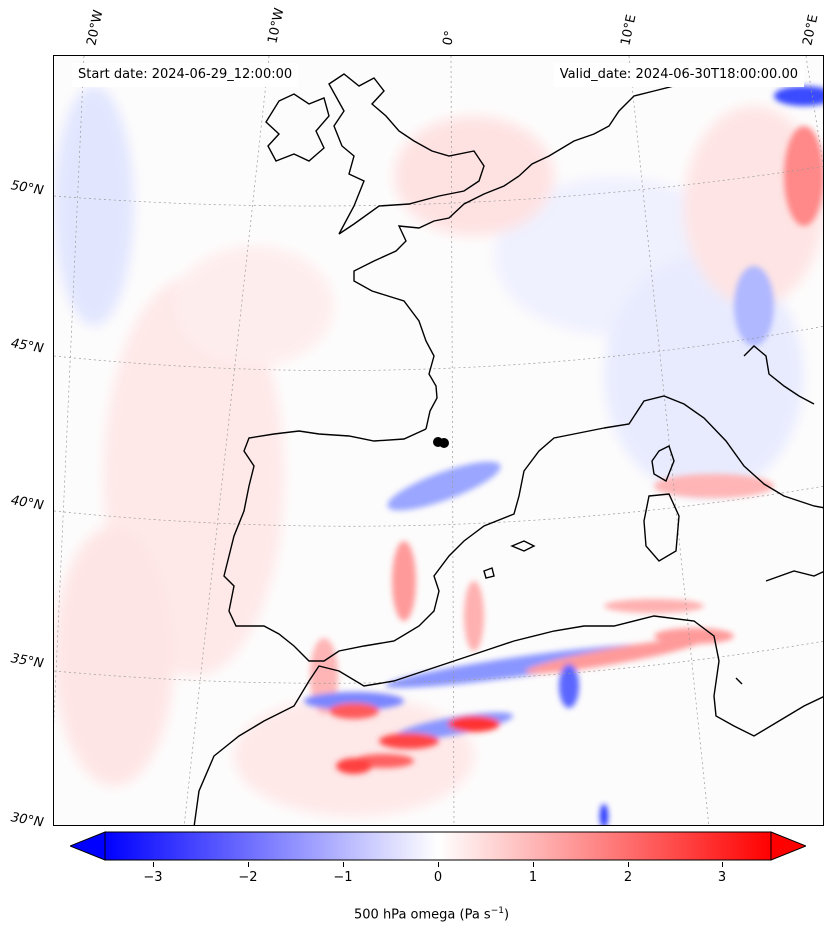 This screenshot has height=936, width=832. I want to click on colorbar-tick-label: −1, so click(343, 877).